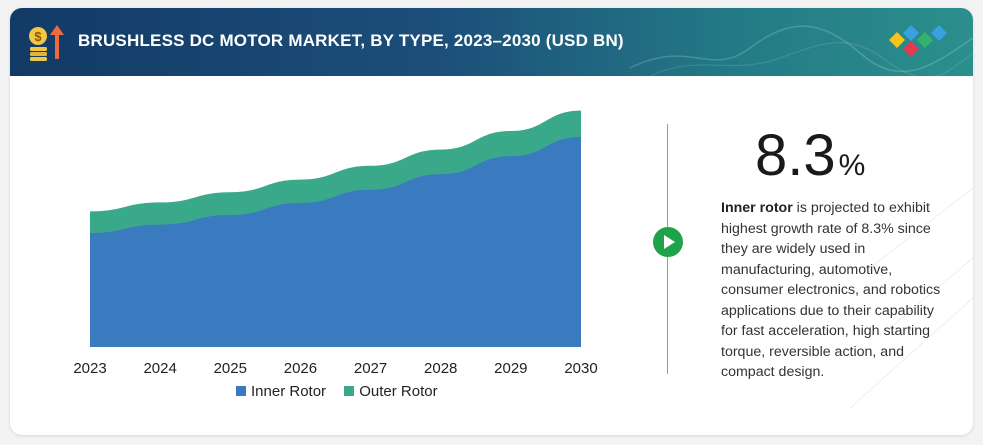 The image size is (983, 445). Describe the element at coordinates (89, 368) in the screenshot. I see `x-tick-label: 2023` at that location.